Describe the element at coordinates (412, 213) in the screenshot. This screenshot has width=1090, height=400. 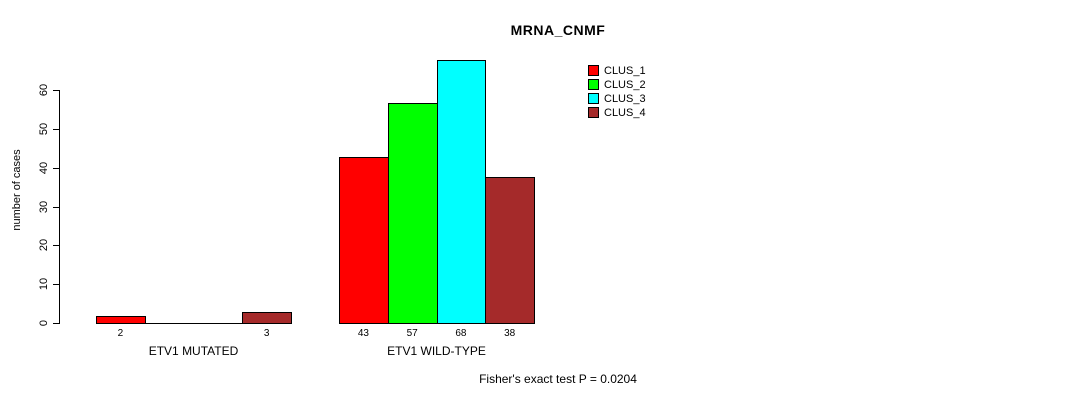
I see `bar-clus_2-etv1-wild-type` at that location.